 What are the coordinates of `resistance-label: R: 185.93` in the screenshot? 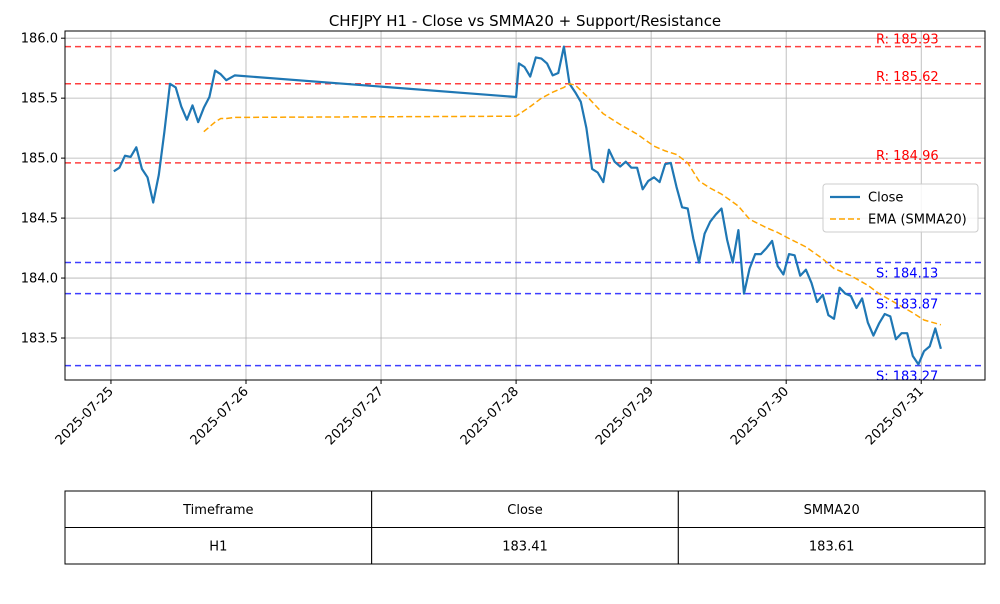 It's located at (907, 40).